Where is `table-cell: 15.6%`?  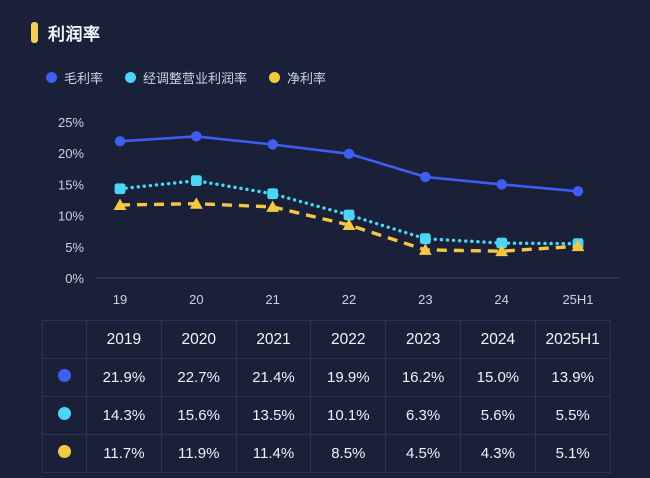
table-cell: 15.6% is located at coordinates (198, 415).